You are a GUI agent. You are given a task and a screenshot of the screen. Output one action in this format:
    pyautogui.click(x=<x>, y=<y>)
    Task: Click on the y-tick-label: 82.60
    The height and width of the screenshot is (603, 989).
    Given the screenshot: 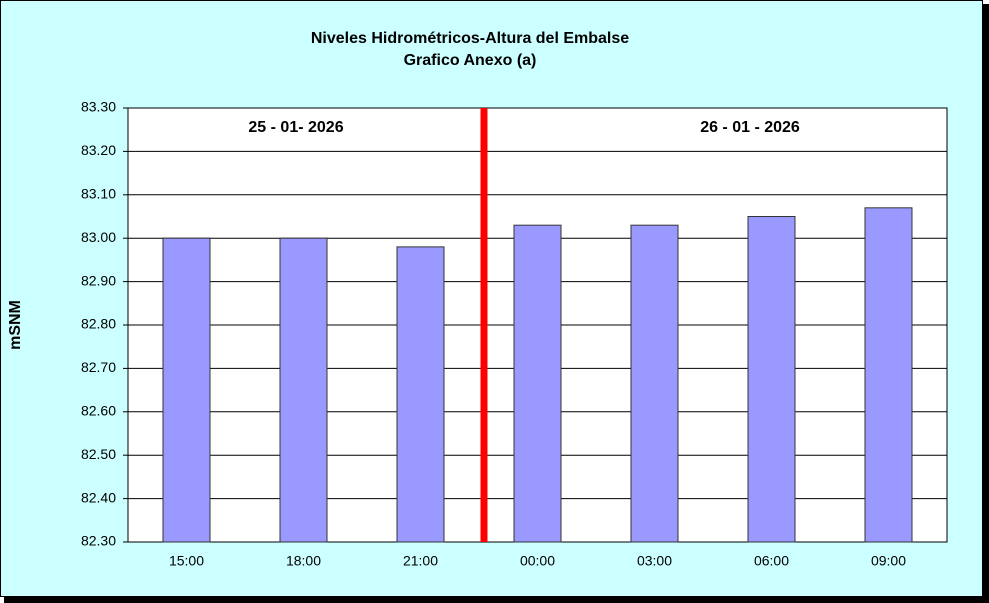 What is the action you would take?
    pyautogui.click(x=98, y=411)
    